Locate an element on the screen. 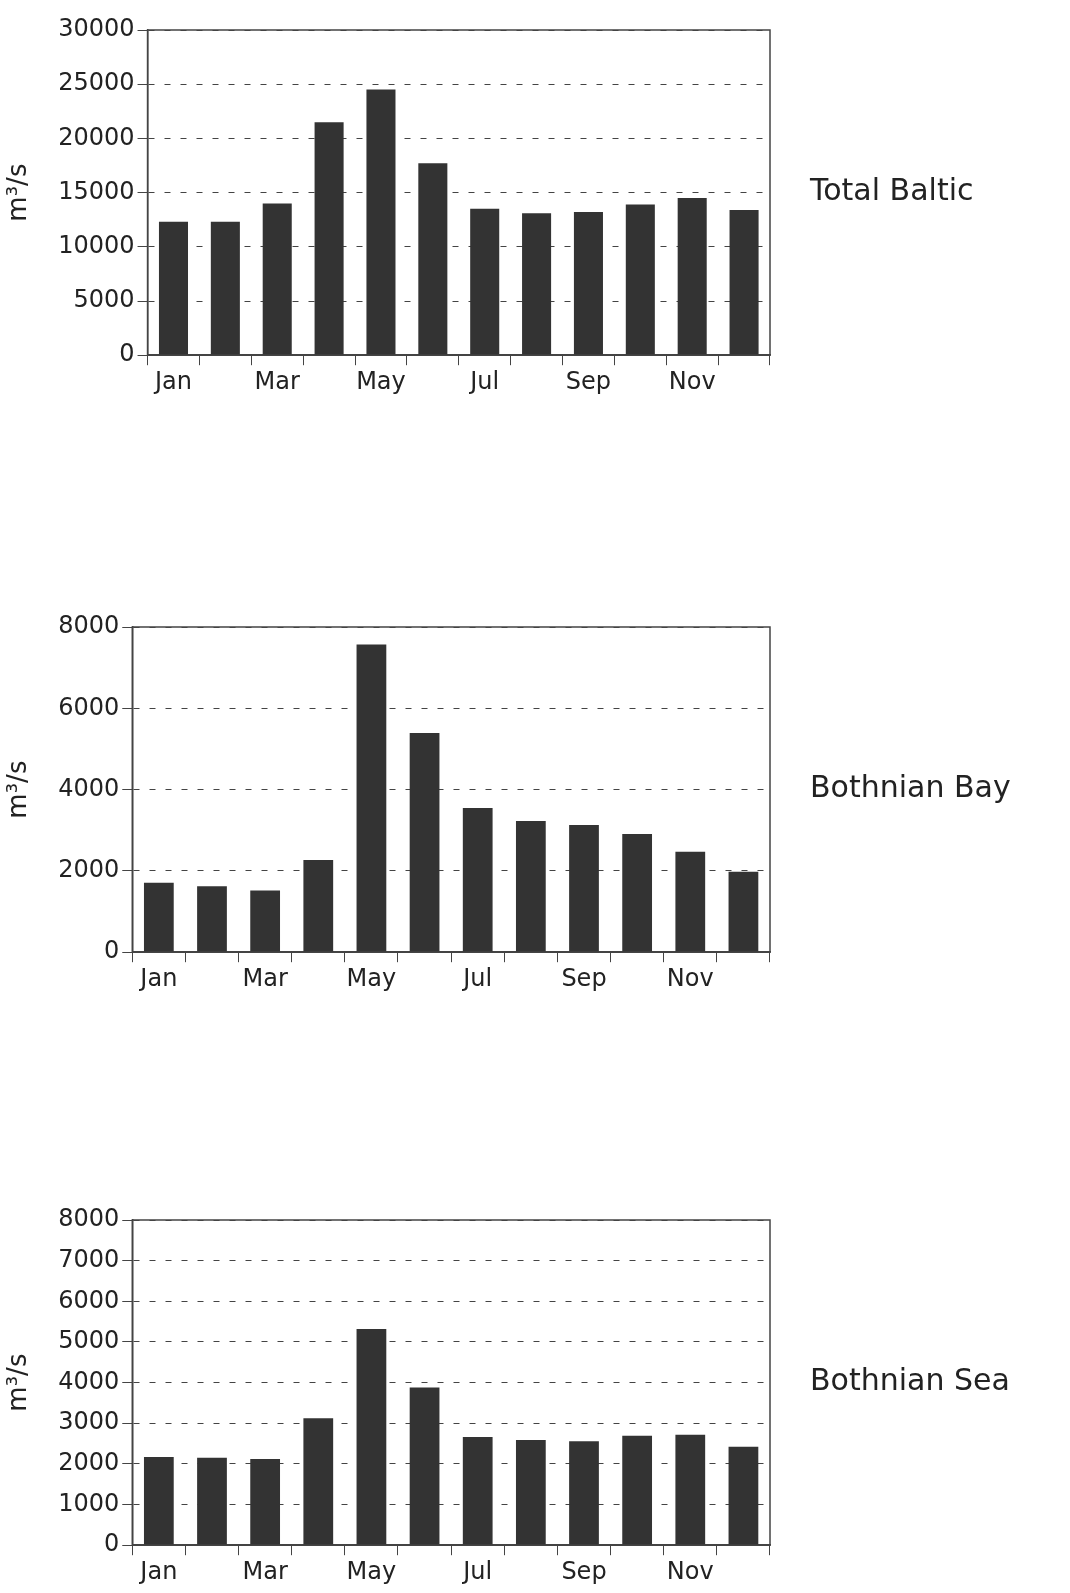  y-tick-label: 1000 is located at coordinates (89, 1502).